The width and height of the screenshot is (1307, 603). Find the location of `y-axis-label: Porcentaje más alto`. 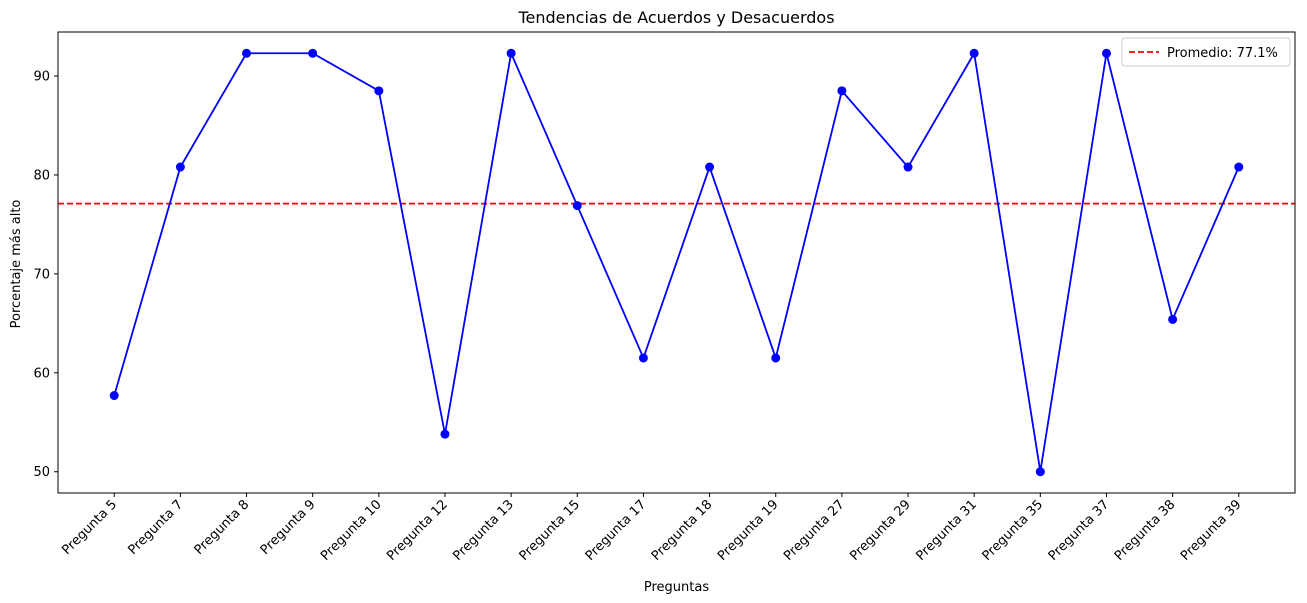

y-axis-label: Porcentaje más alto is located at coordinates (16, 264).